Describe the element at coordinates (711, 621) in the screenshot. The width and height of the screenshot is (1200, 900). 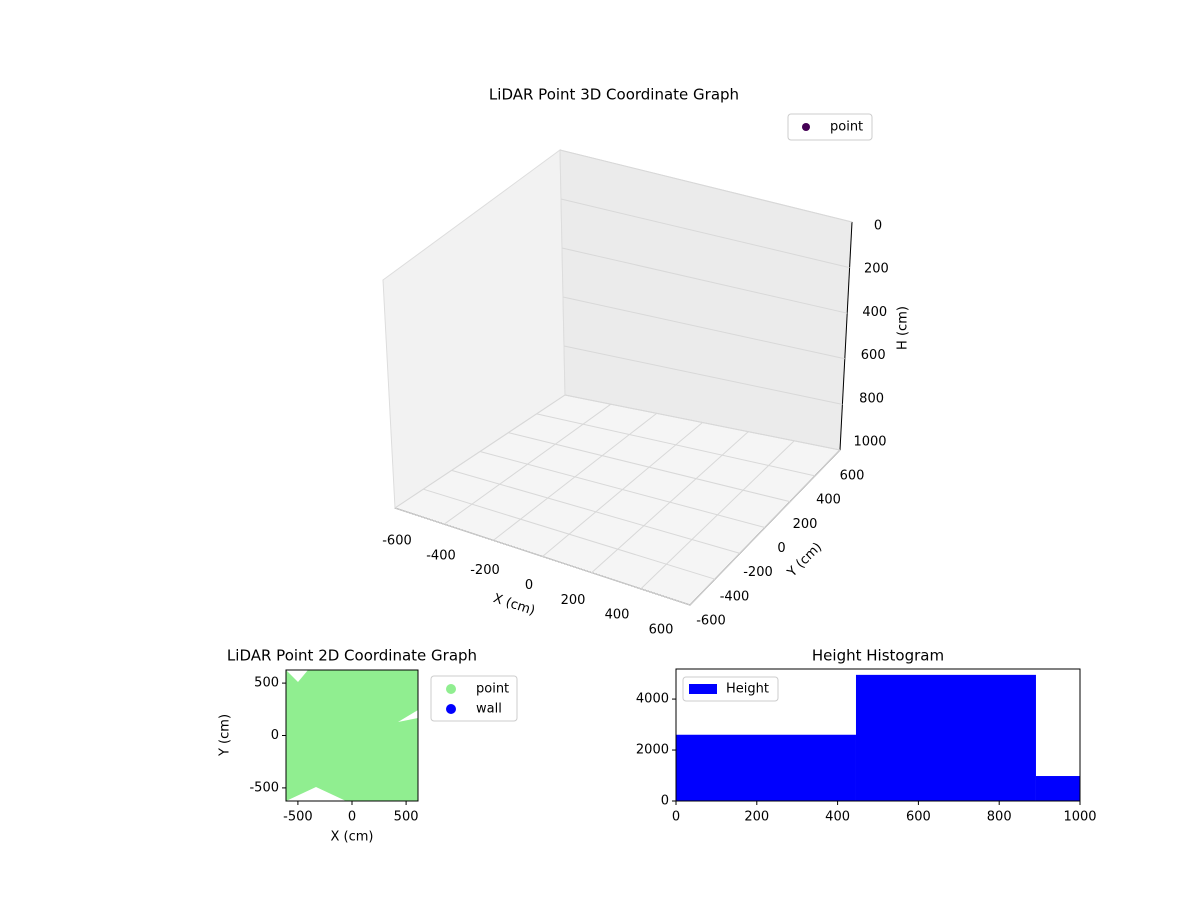
I see `y-tick-label: -600` at that location.